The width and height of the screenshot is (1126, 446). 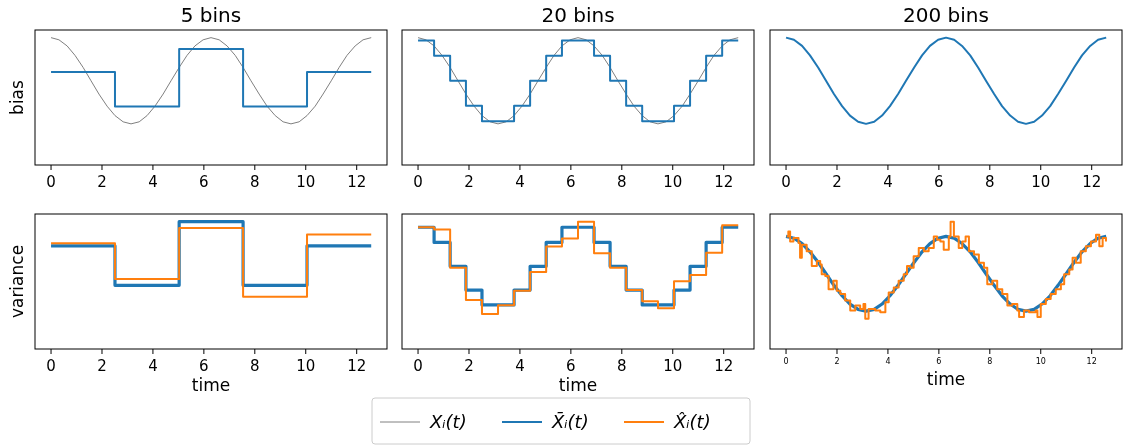 What do you see at coordinates (692, 422) in the screenshot?
I see `legend-label: X̂ᵢ(t)` at bounding box center [692, 422].